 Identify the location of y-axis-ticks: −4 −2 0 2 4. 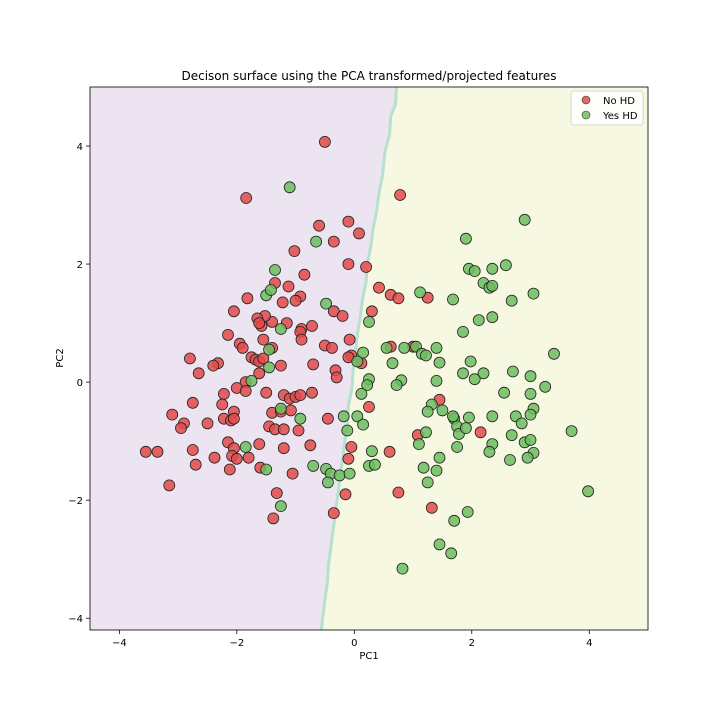
(79, 383).